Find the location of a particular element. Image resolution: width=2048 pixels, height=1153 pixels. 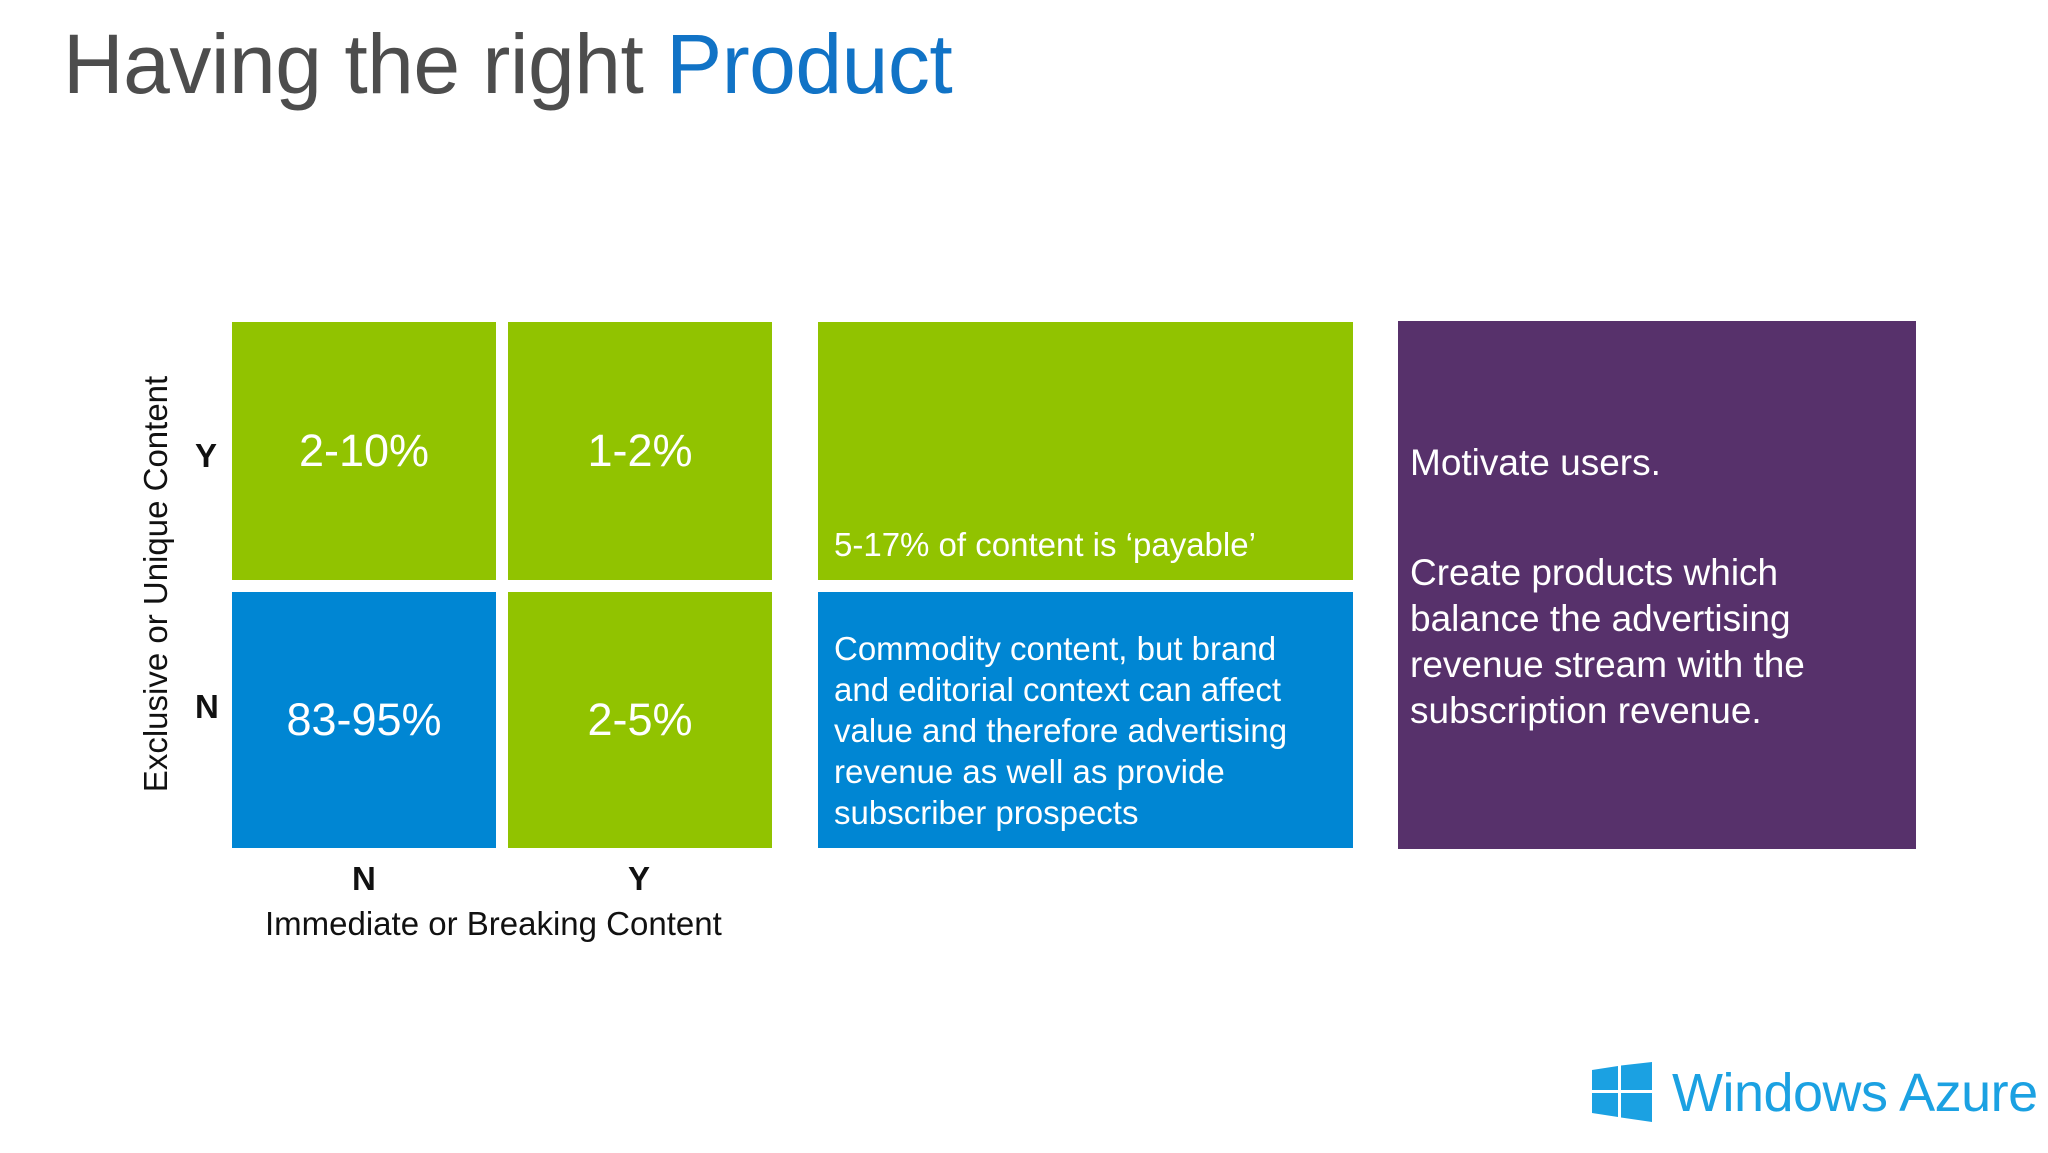

motivate-users-box is located at coordinates (1657, 585).